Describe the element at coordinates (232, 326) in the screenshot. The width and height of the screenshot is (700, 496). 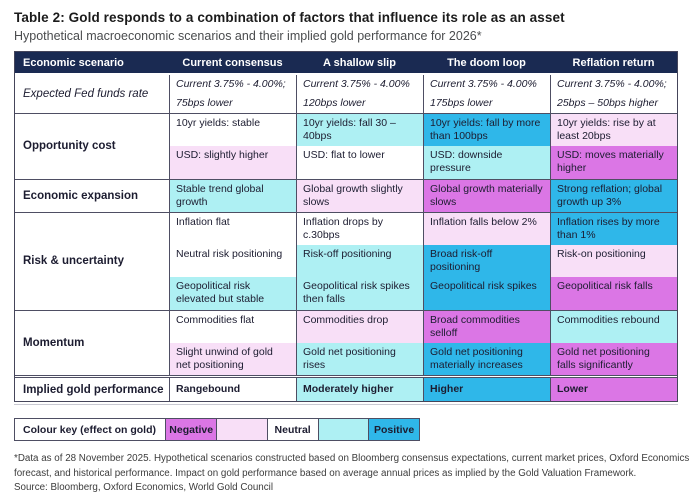
I see `table-cell: Commodities flat` at that location.